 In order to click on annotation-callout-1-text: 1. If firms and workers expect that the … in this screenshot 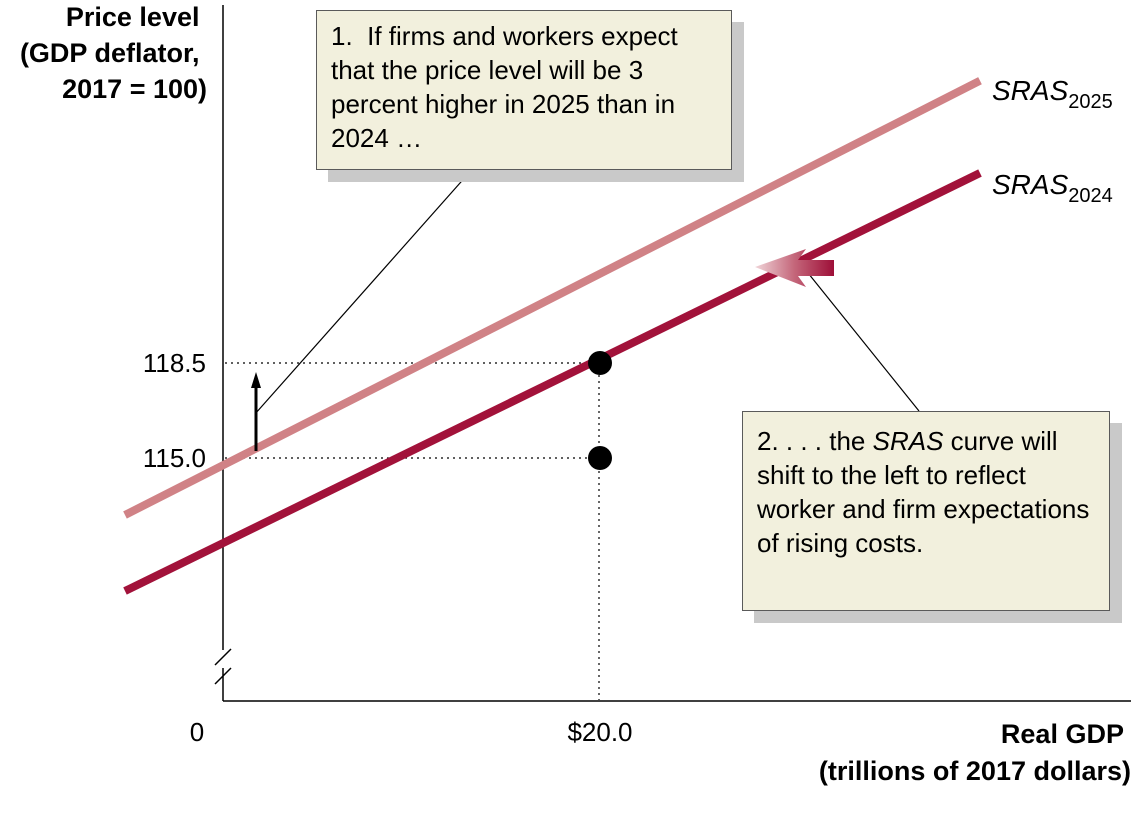, I will do `click(504, 87)`.